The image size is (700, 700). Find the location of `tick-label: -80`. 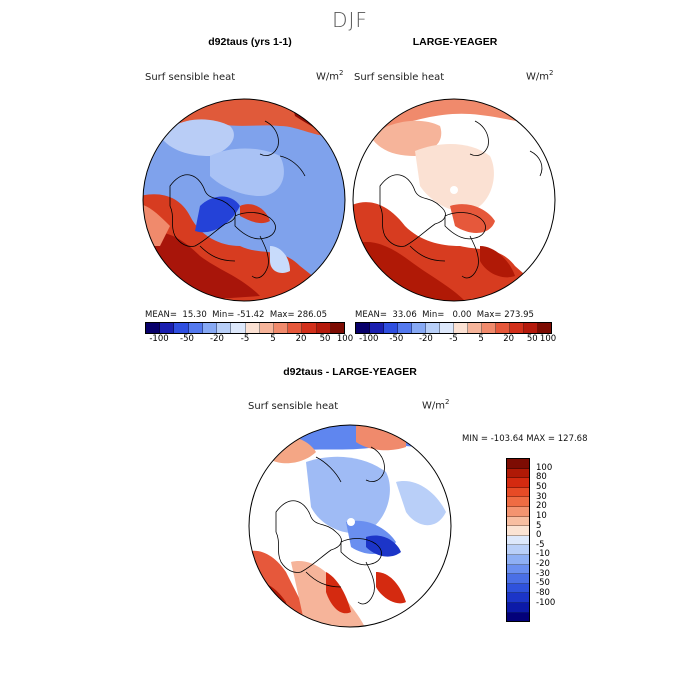

tick-label: -80 is located at coordinates (543, 593).